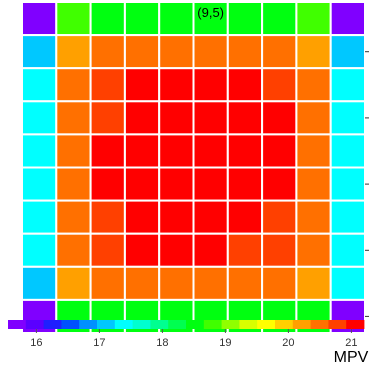 This screenshot has width=373, height=375. I want to click on colorbar-tick-label: 20, so click(288, 343).